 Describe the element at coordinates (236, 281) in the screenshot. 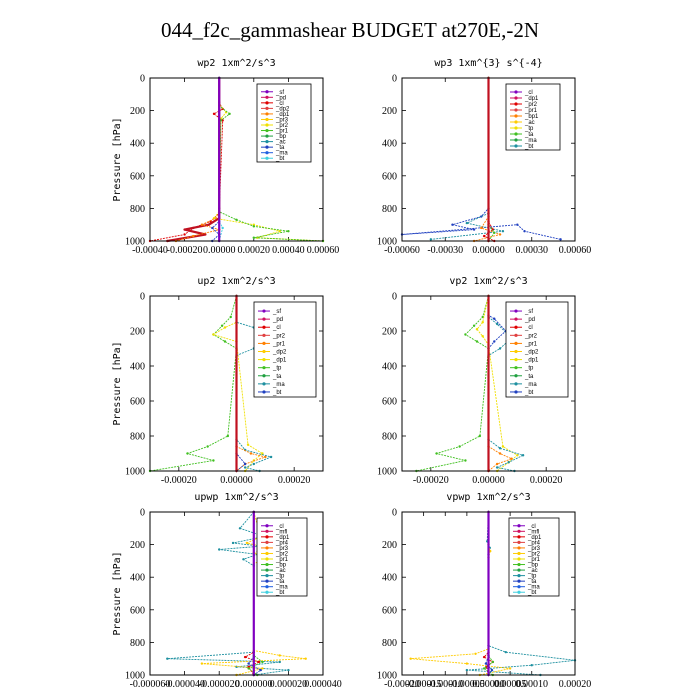

I see `panel-title: up2 1xm^2/s^3` at that location.